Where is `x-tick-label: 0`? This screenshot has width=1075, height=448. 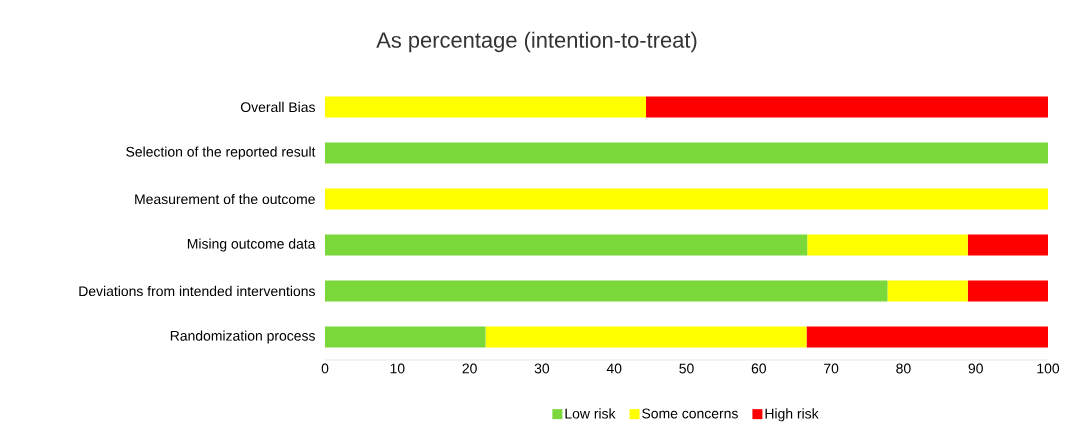
x-tick-label: 0 is located at coordinates (325, 368).